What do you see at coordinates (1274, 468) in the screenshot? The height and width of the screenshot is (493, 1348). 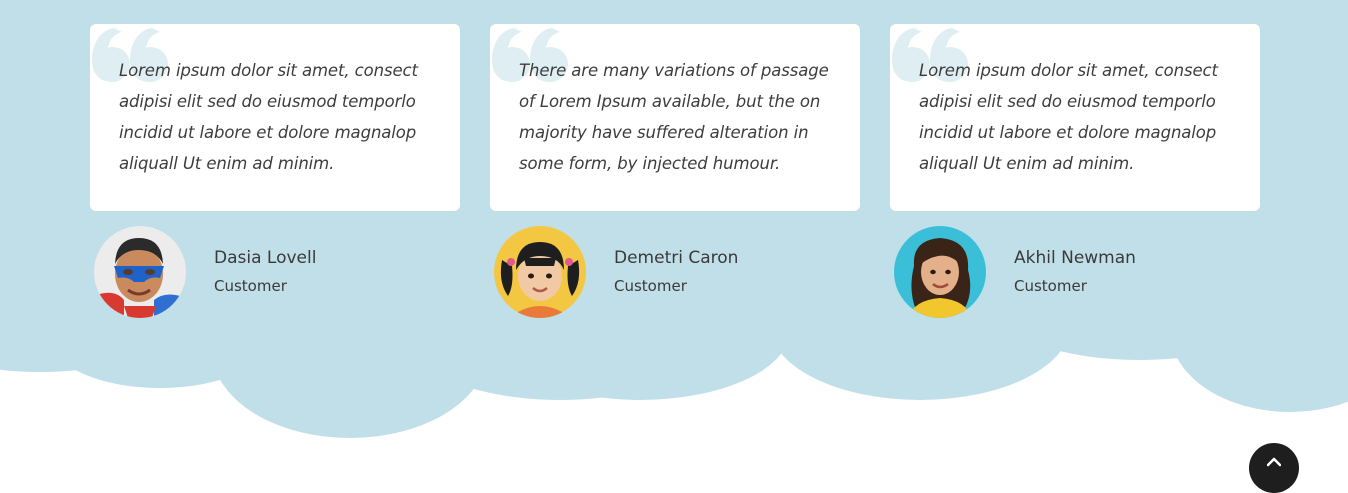 I see `scroll-to-top-button` at bounding box center [1274, 468].